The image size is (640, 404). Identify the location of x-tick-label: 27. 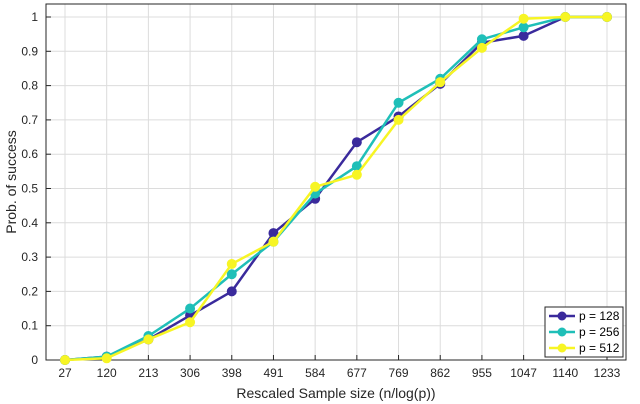
(65, 373).